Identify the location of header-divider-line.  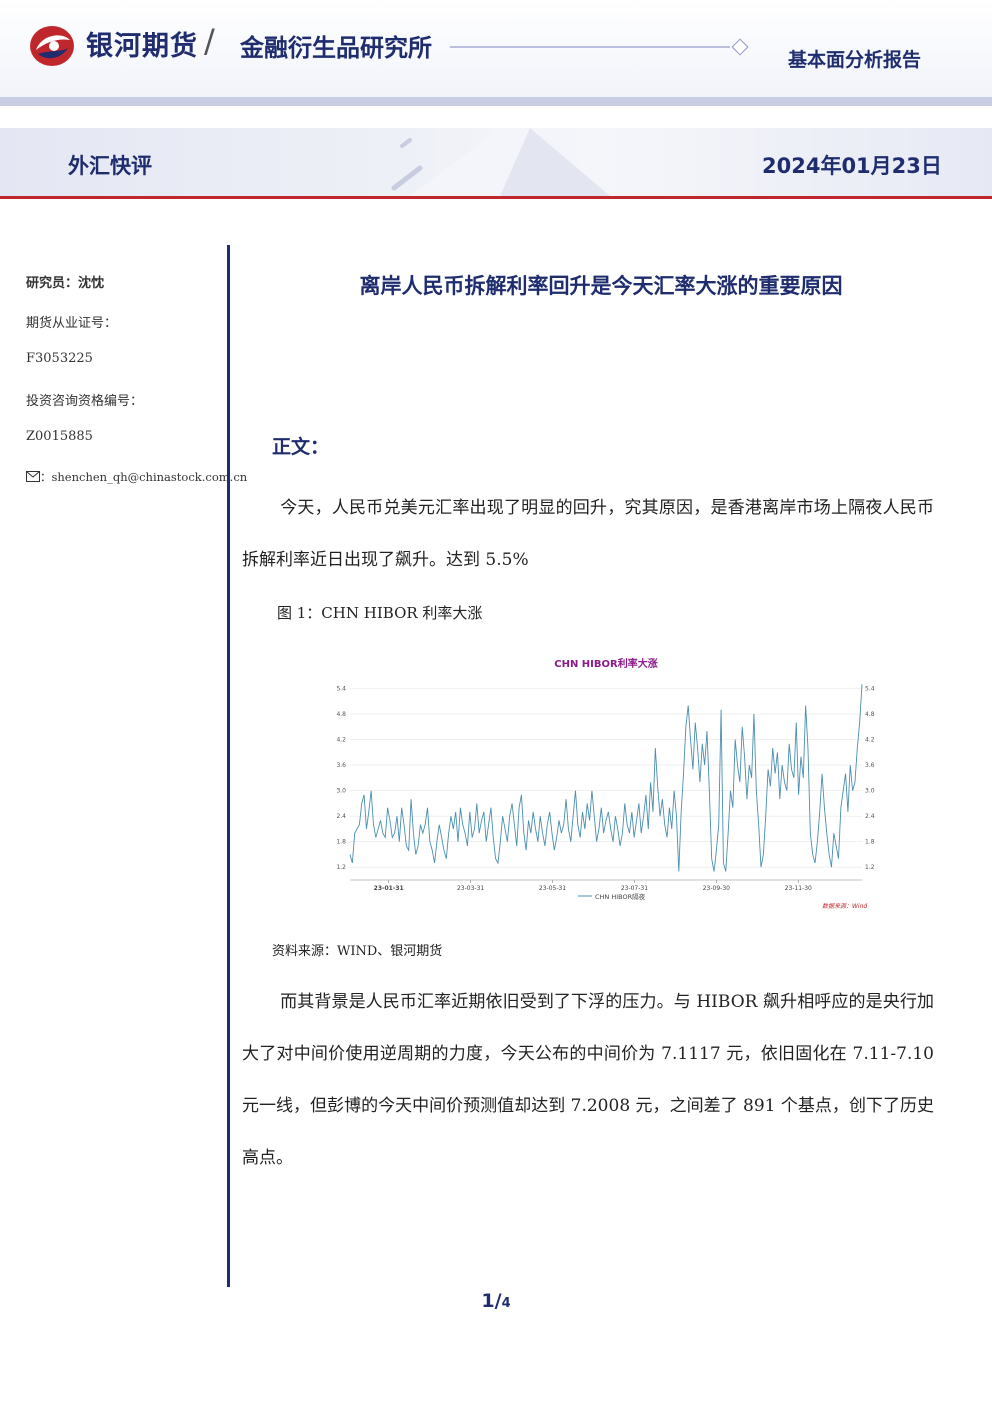
(590, 47).